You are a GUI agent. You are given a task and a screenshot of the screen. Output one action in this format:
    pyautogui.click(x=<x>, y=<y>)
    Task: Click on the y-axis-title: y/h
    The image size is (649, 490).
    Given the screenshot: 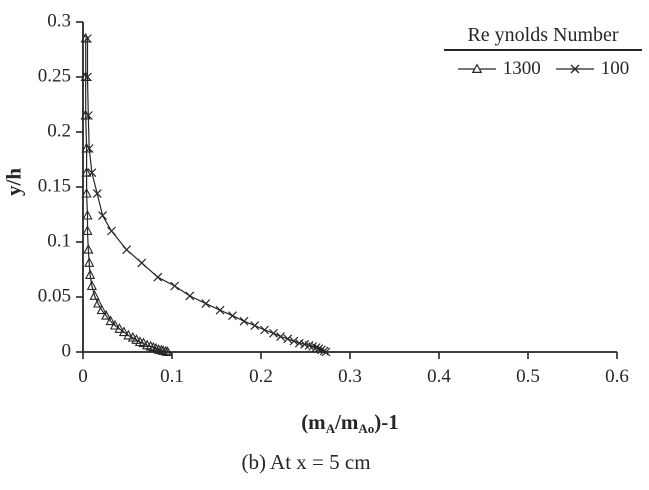 What is the action you would take?
    pyautogui.click(x=13, y=182)
    